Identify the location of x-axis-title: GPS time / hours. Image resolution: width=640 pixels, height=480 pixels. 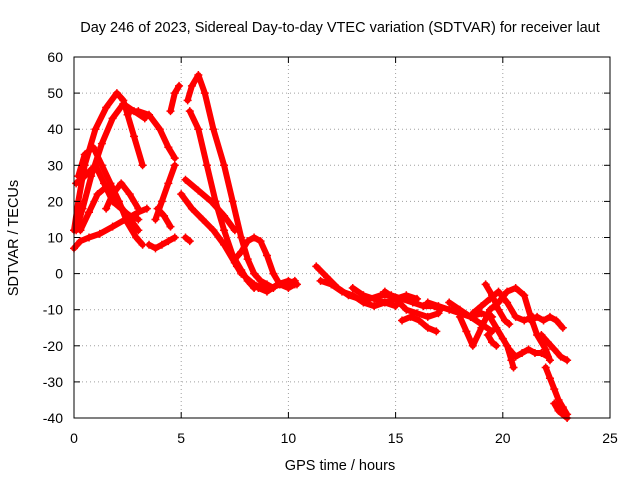
(340, 466).